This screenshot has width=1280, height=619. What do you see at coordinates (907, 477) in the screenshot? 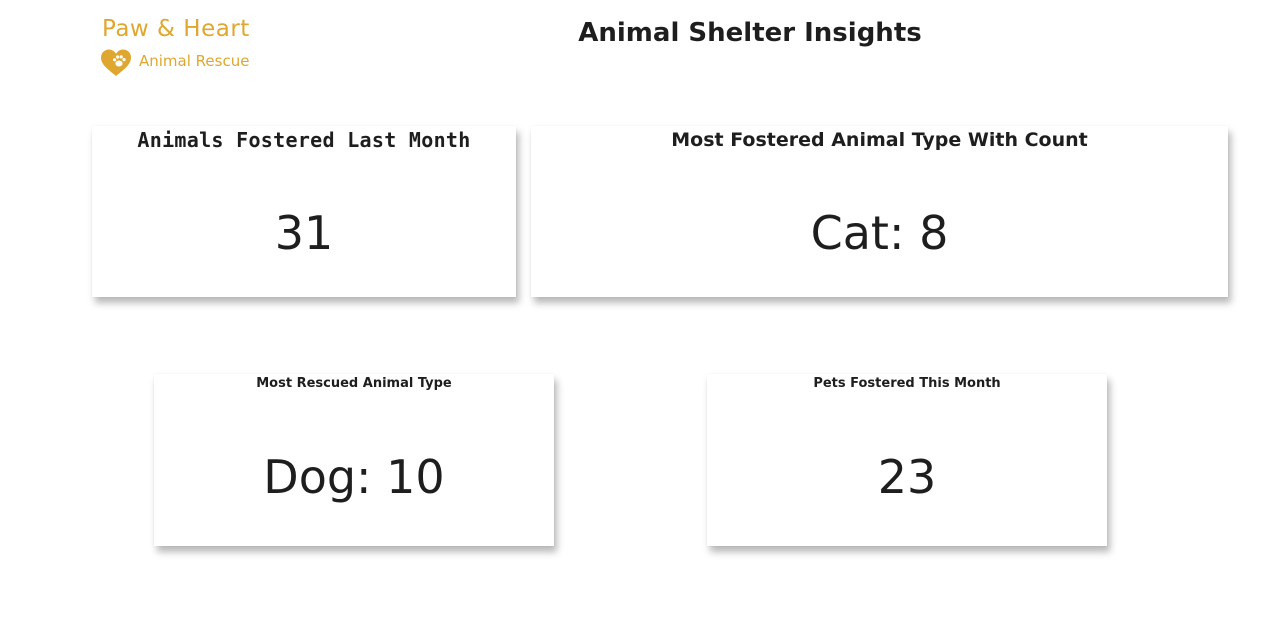
I see `card-value: 23` at bounding box center [907, 477].